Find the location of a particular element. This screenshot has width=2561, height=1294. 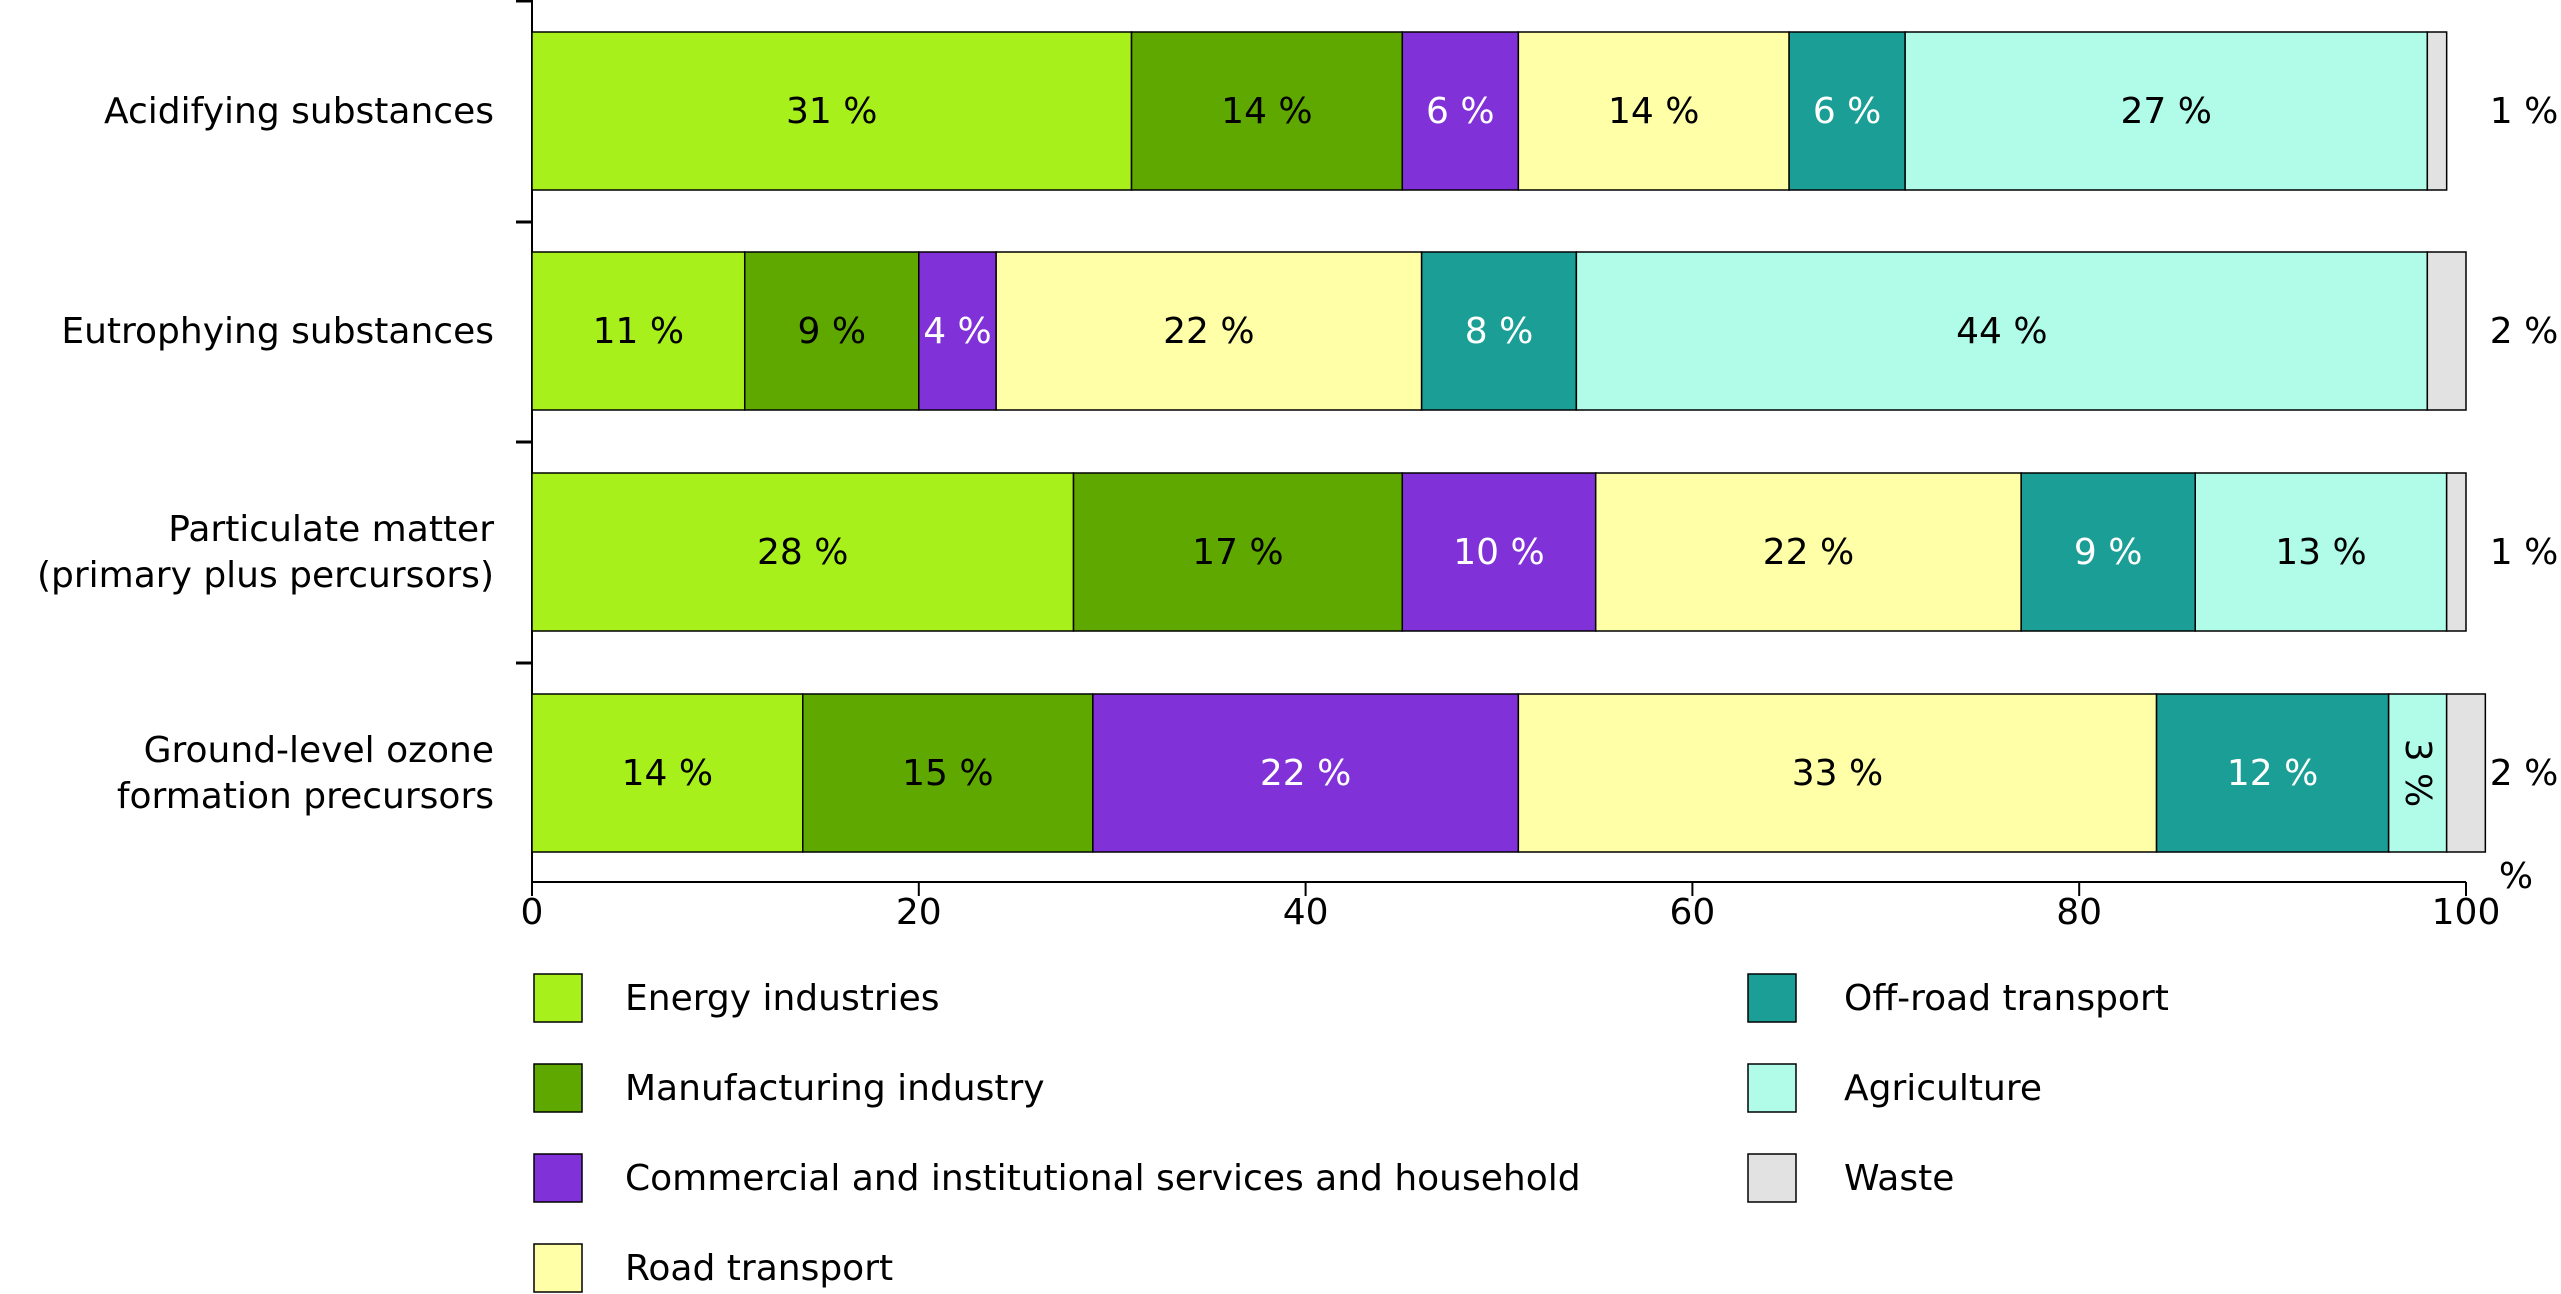

bar-value-label: 8 % is located at coordinates (1499, 331).